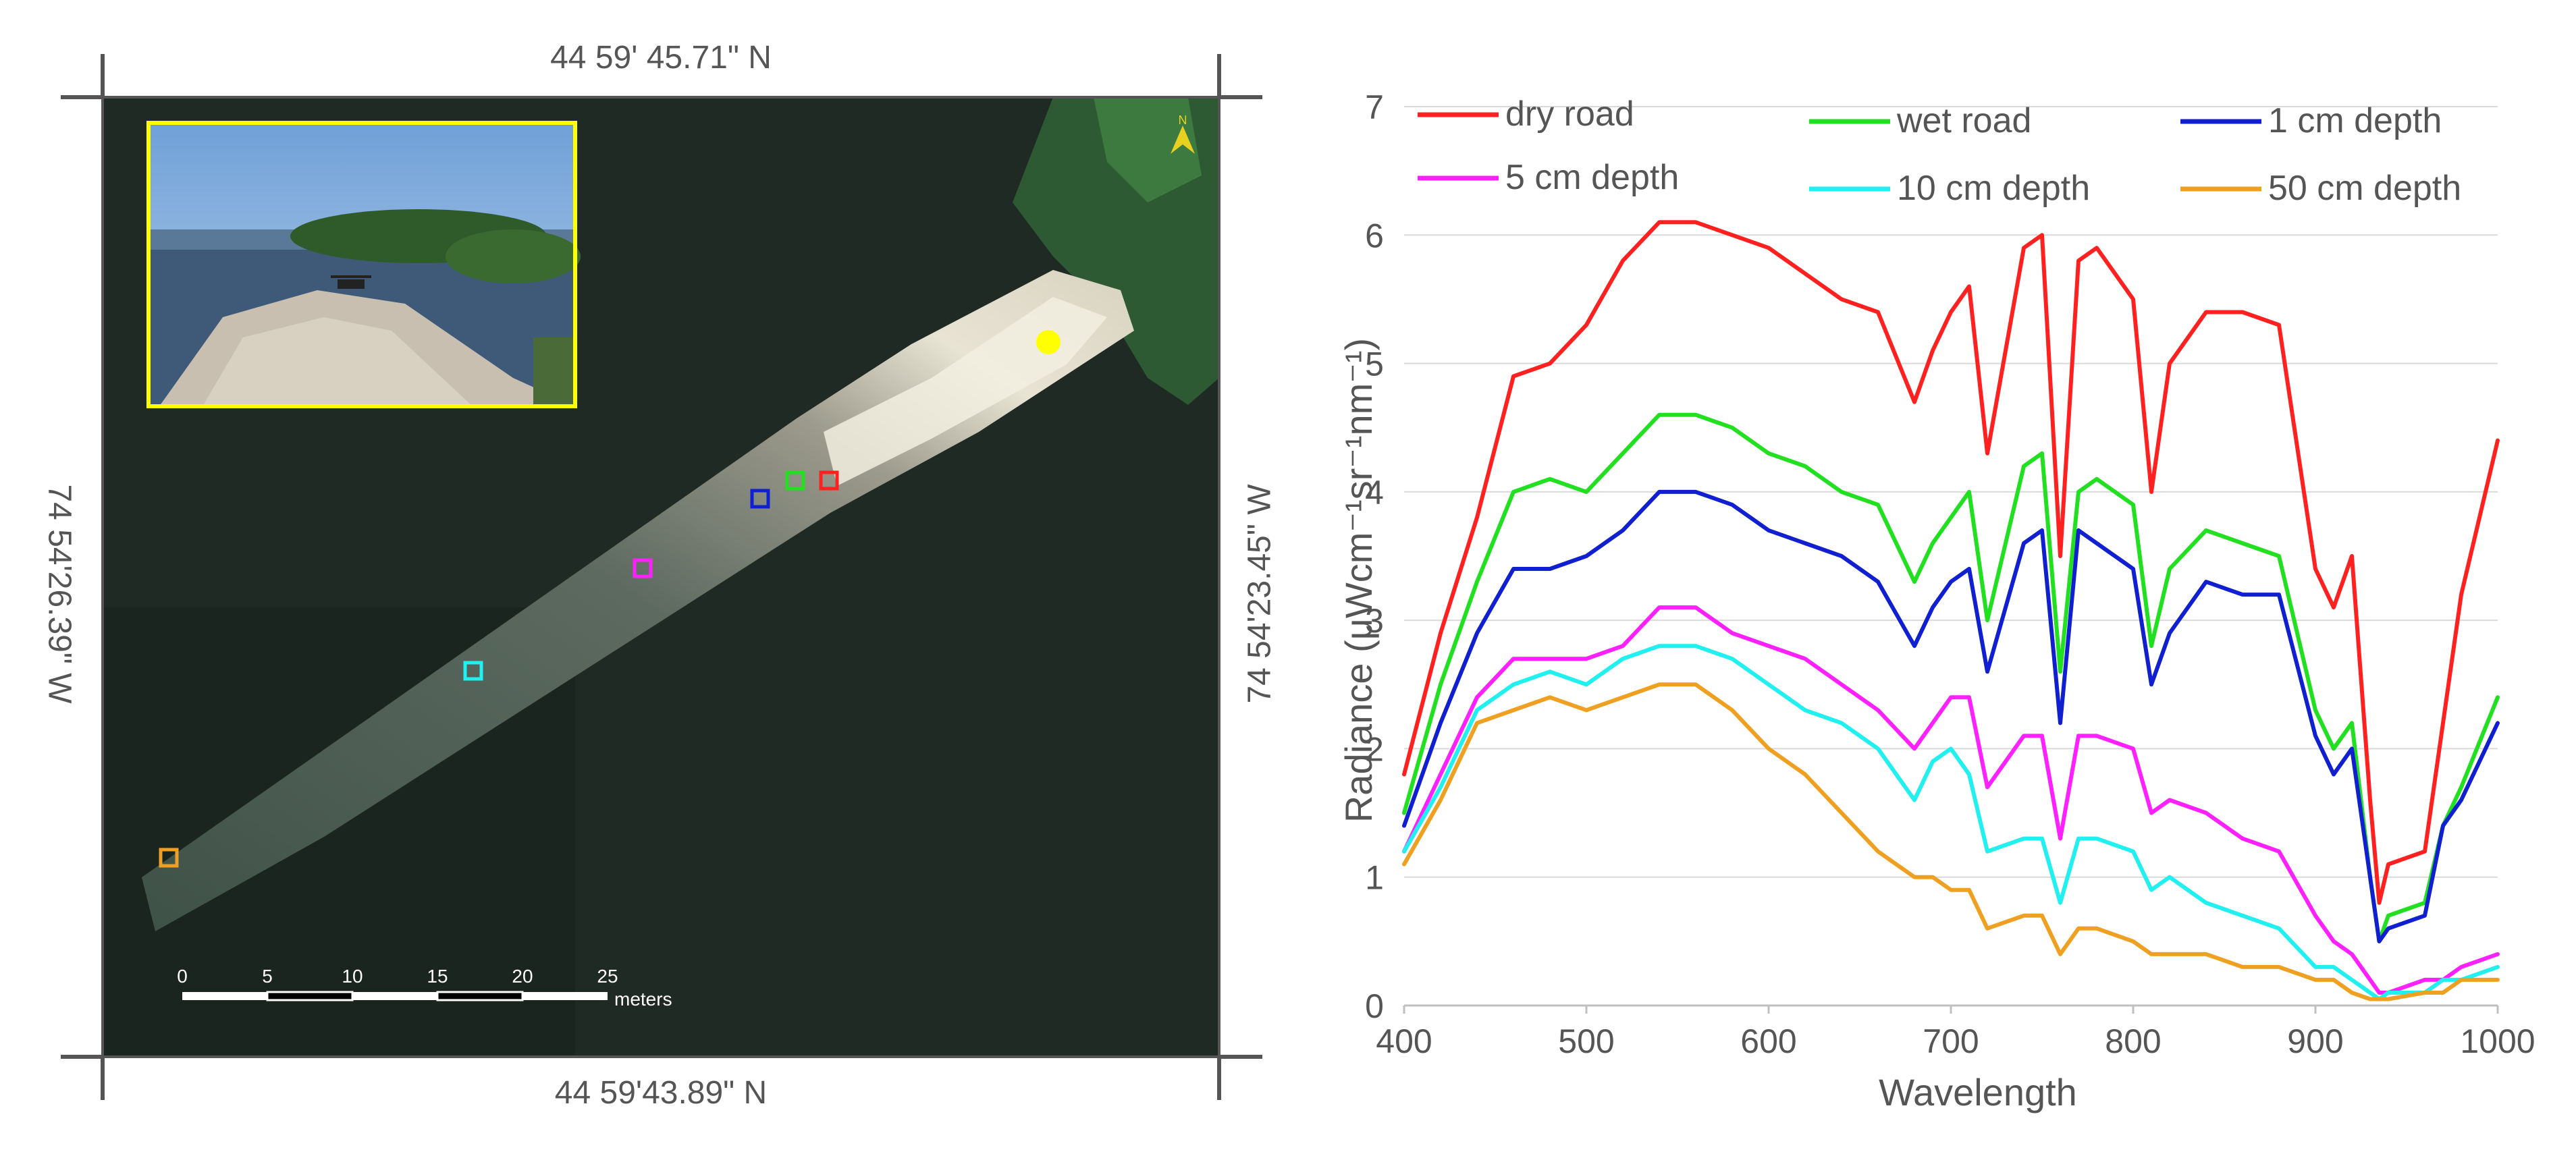 Image resolution: width=2576 pixels, height=1156 pixels. What do you see at coordinates (1048, 342) in the screenshot?
I see `photo-location-marker` at bounding box center [1048, 342].